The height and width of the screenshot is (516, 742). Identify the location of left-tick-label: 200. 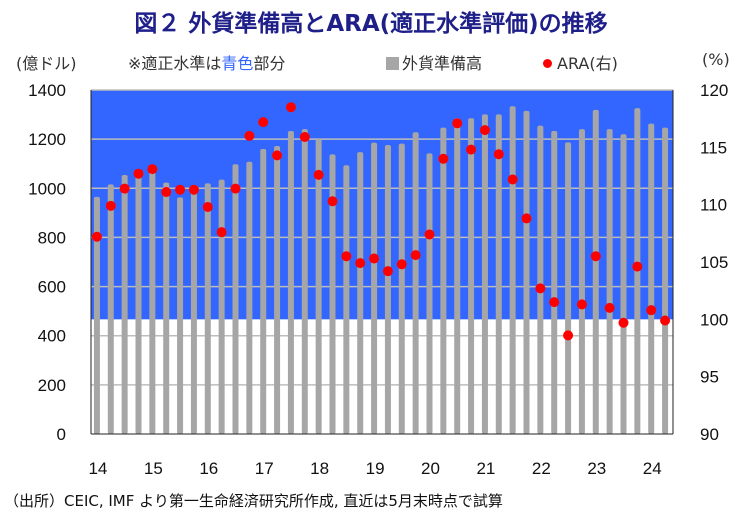
(52, 385).